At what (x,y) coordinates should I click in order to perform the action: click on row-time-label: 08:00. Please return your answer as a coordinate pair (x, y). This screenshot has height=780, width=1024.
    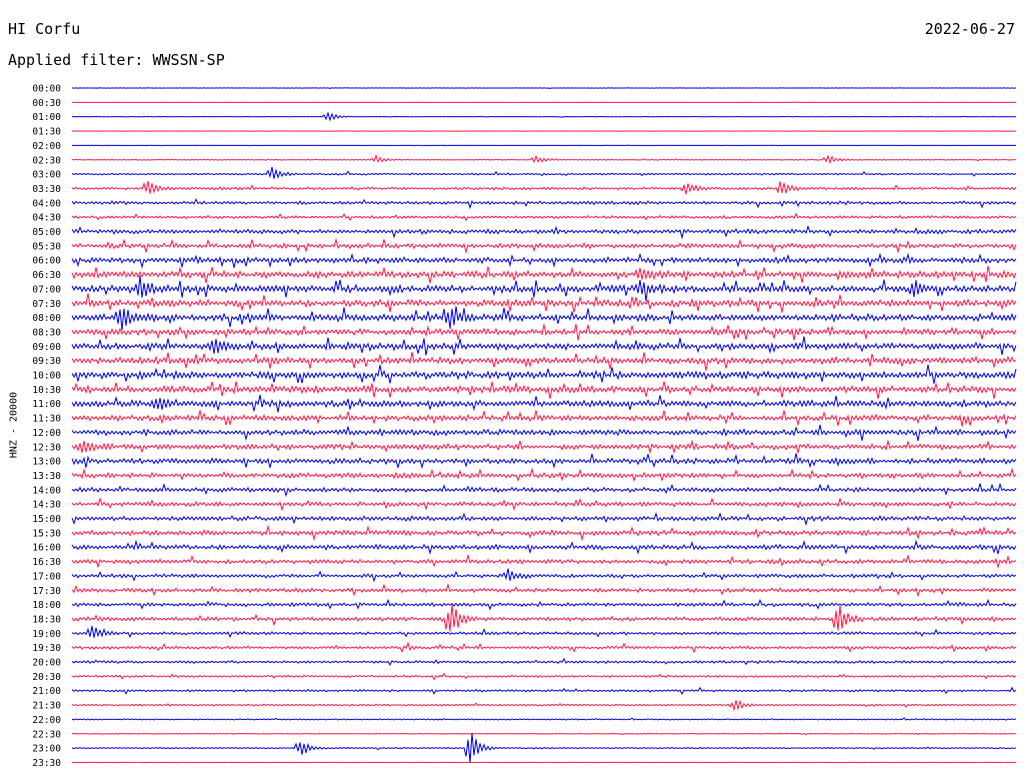
    Looking at the image, I should click on (46, 318).